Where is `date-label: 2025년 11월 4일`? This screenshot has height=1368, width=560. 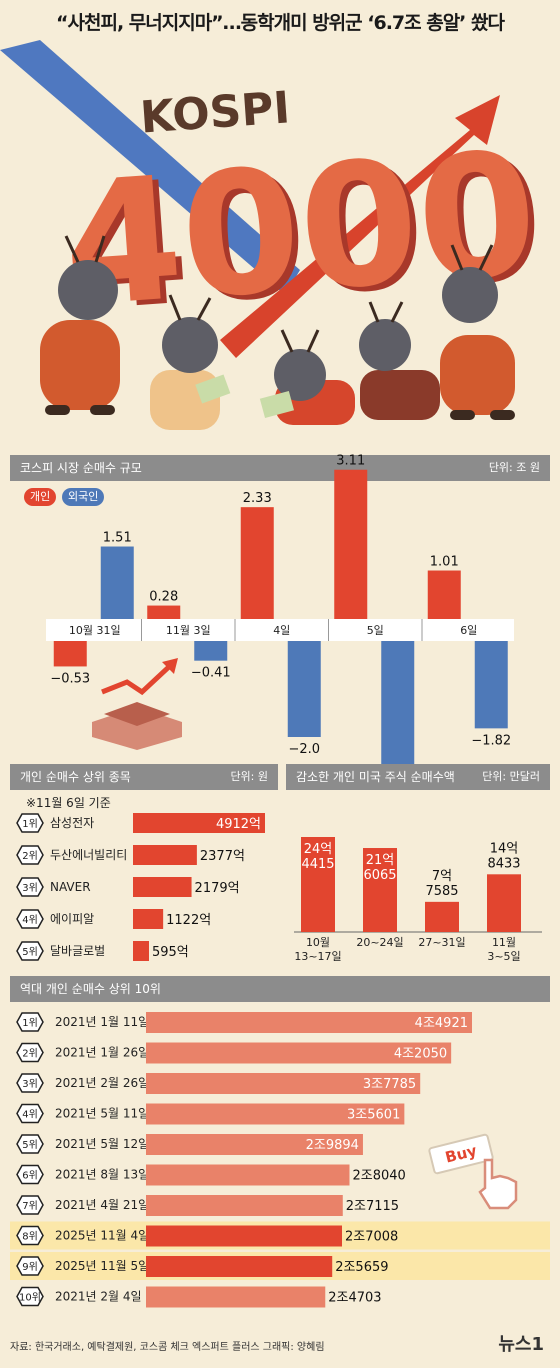
date-label: 2025년 11월 4일 is located at coordinates (102, 1236).